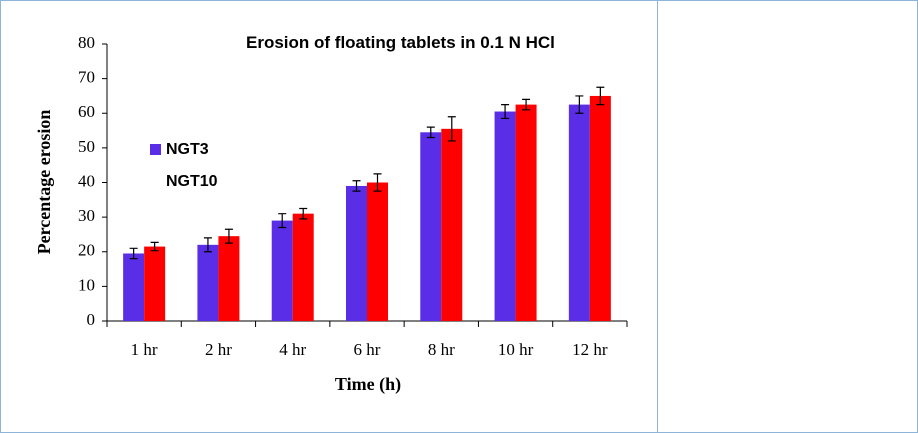  What do you see at coordinates (86, 180) in the screenshot?
I see `y-tick-label: 40` at bounding box center [86, 180].